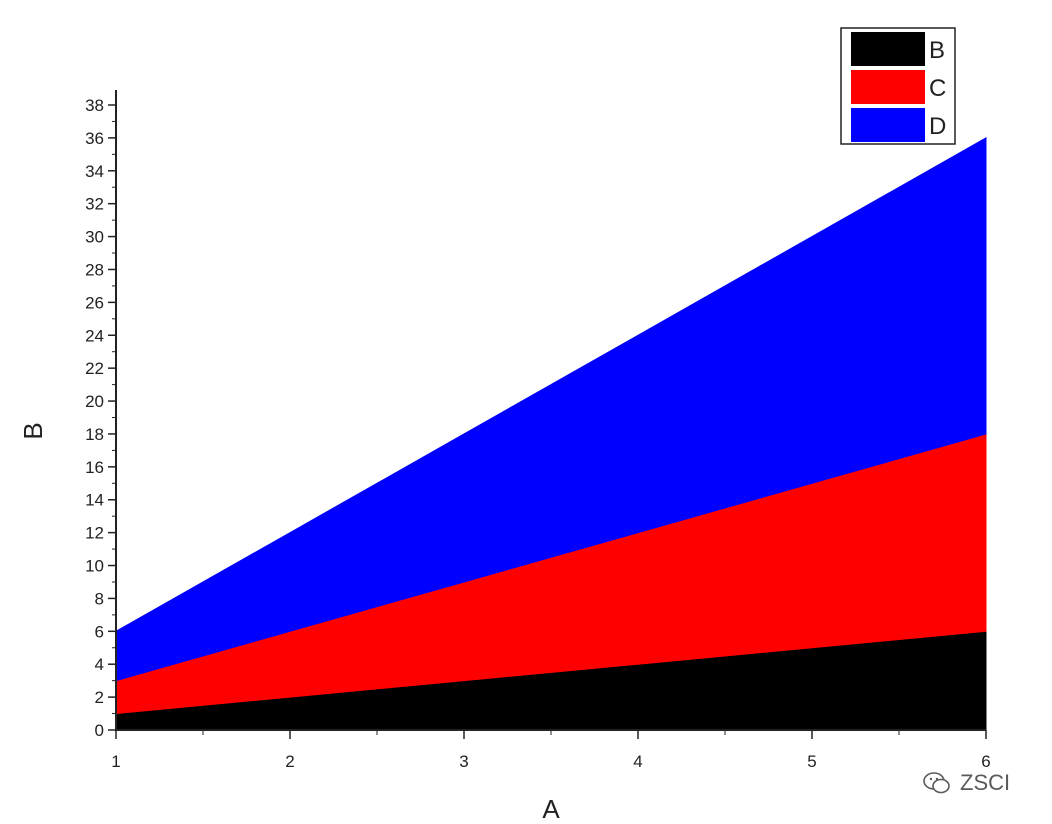 This screenshot has height=824, width=1052. What do you see at coordinates (99, 598) in the screenshot?
I see `y-tick-label: 8` at bounding box center [99, 598].